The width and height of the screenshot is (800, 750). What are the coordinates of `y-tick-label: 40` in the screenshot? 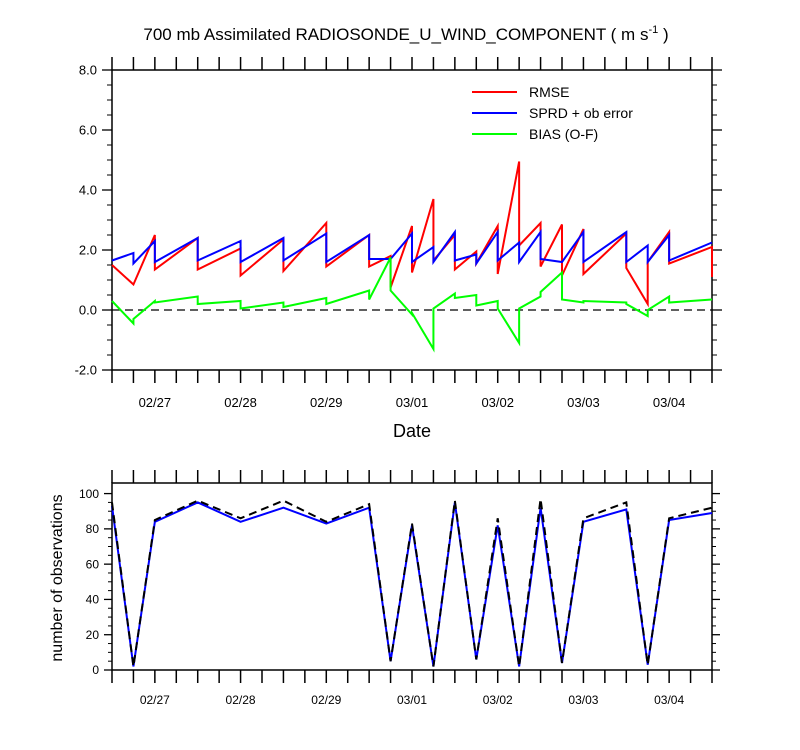 It's located at (93, 600).